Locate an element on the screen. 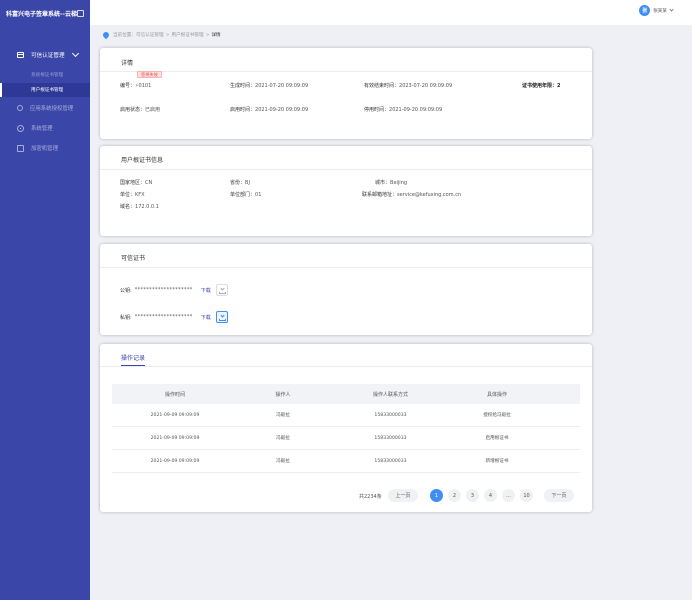  sidebar-item-label: 加密机管理 is located at coordinates (44, 149).